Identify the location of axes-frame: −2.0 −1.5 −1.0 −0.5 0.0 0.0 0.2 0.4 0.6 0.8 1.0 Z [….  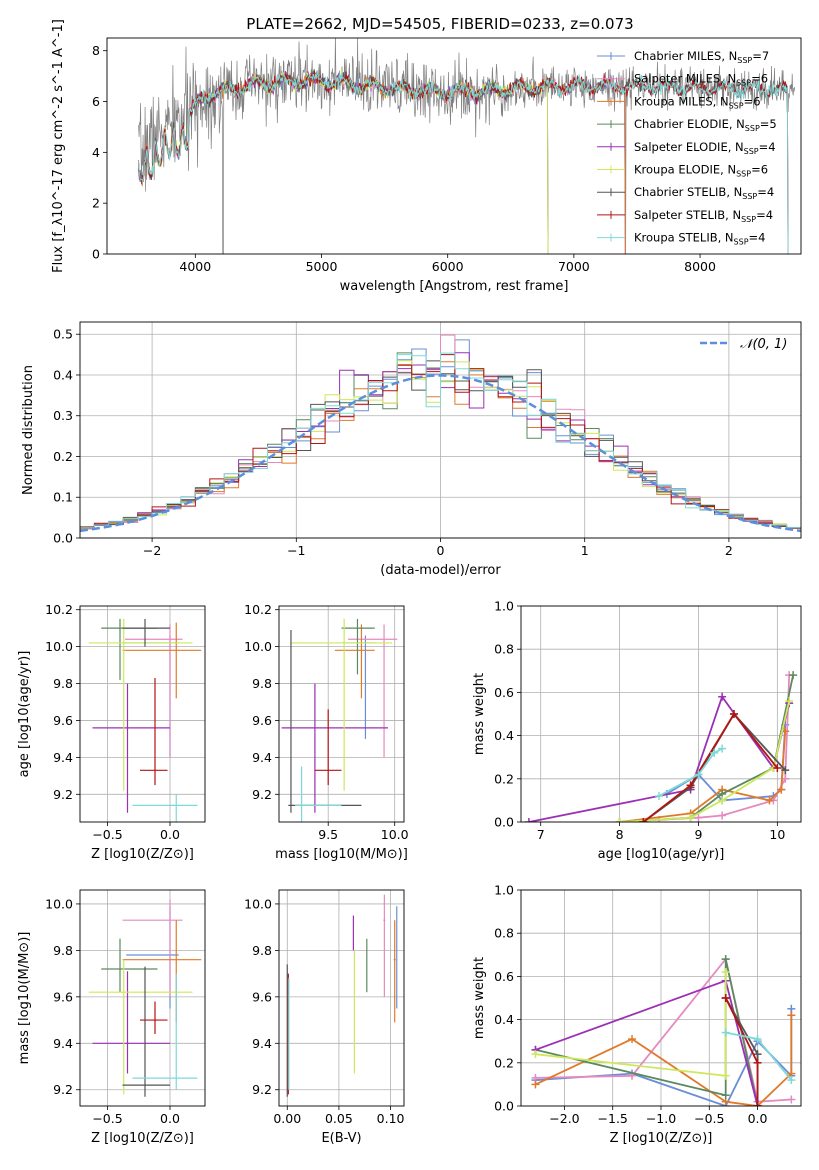
(637, 1014).